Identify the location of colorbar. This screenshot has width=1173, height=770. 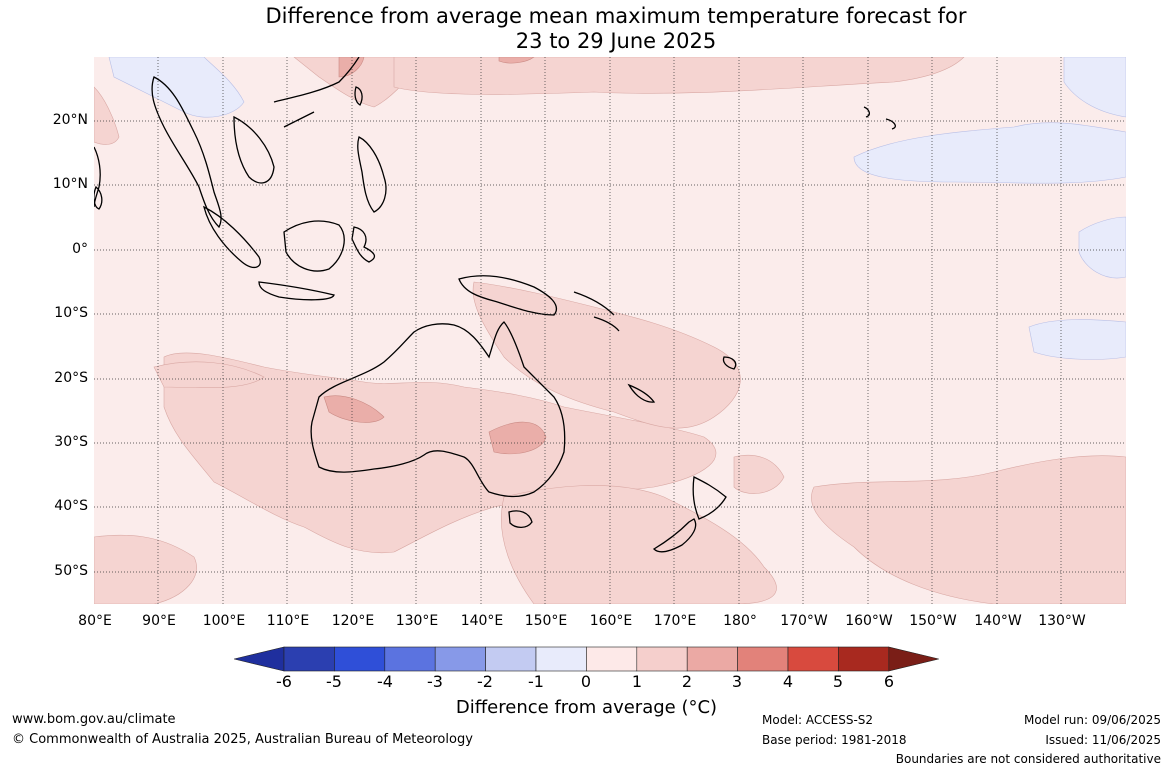
(586, 659).